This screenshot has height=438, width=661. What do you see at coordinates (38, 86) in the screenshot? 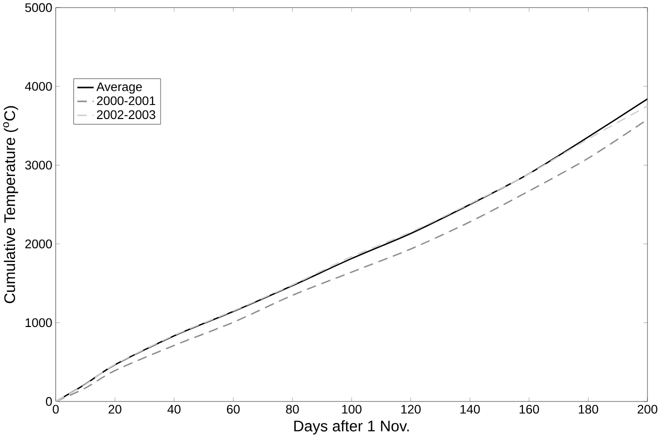
I see `y-tick-label: 4000` at bounding box center [38, 86].